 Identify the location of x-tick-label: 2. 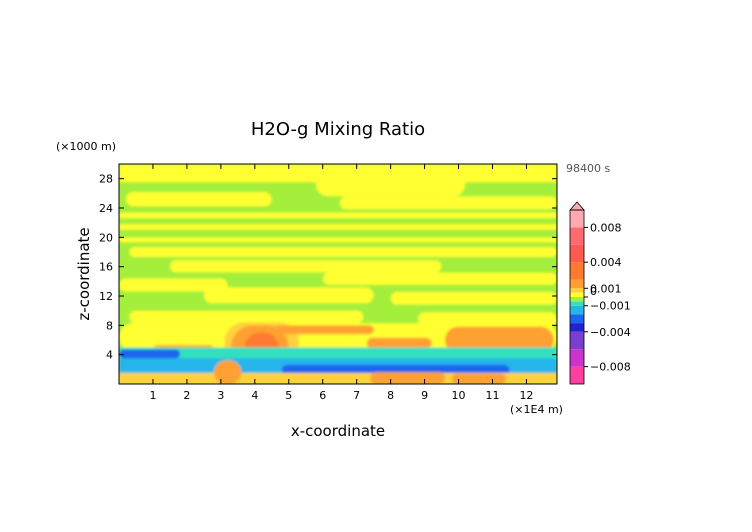
(186, 395).